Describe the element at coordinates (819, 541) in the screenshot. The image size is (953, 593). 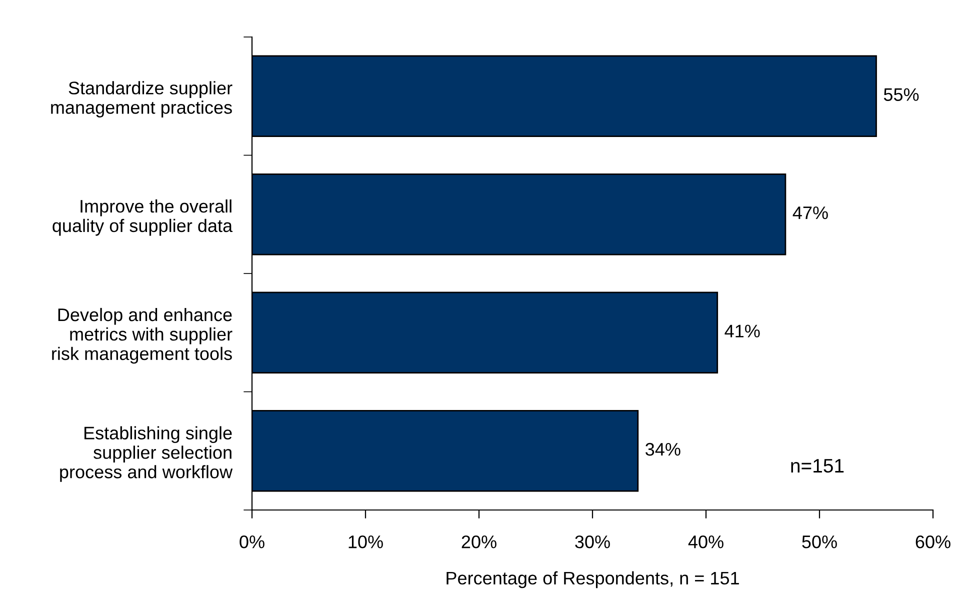
I see `x-tick-label: 50%` at that location.